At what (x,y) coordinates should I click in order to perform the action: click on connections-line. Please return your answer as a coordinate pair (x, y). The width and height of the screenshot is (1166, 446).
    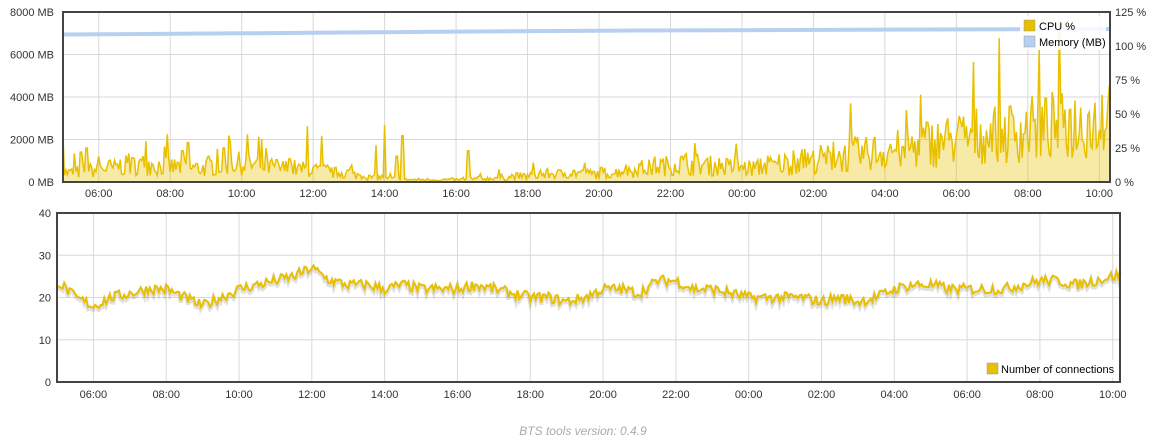
    Looking at the image, I should click on (588, 286).